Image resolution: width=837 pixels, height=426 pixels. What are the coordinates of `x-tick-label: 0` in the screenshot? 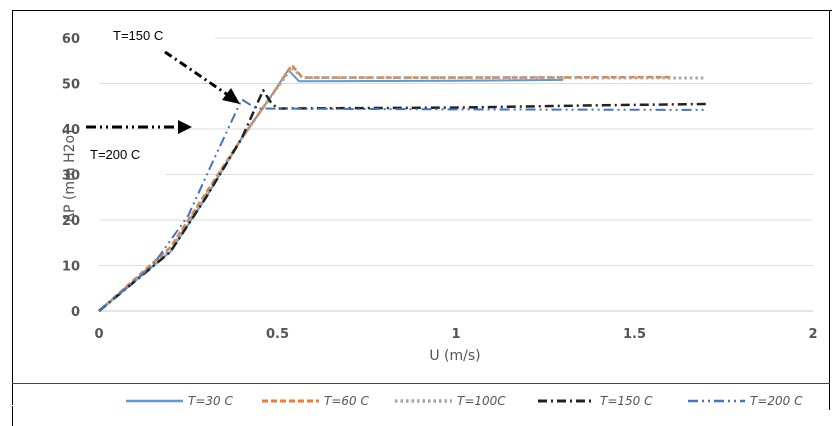 It's located at (98, 334).